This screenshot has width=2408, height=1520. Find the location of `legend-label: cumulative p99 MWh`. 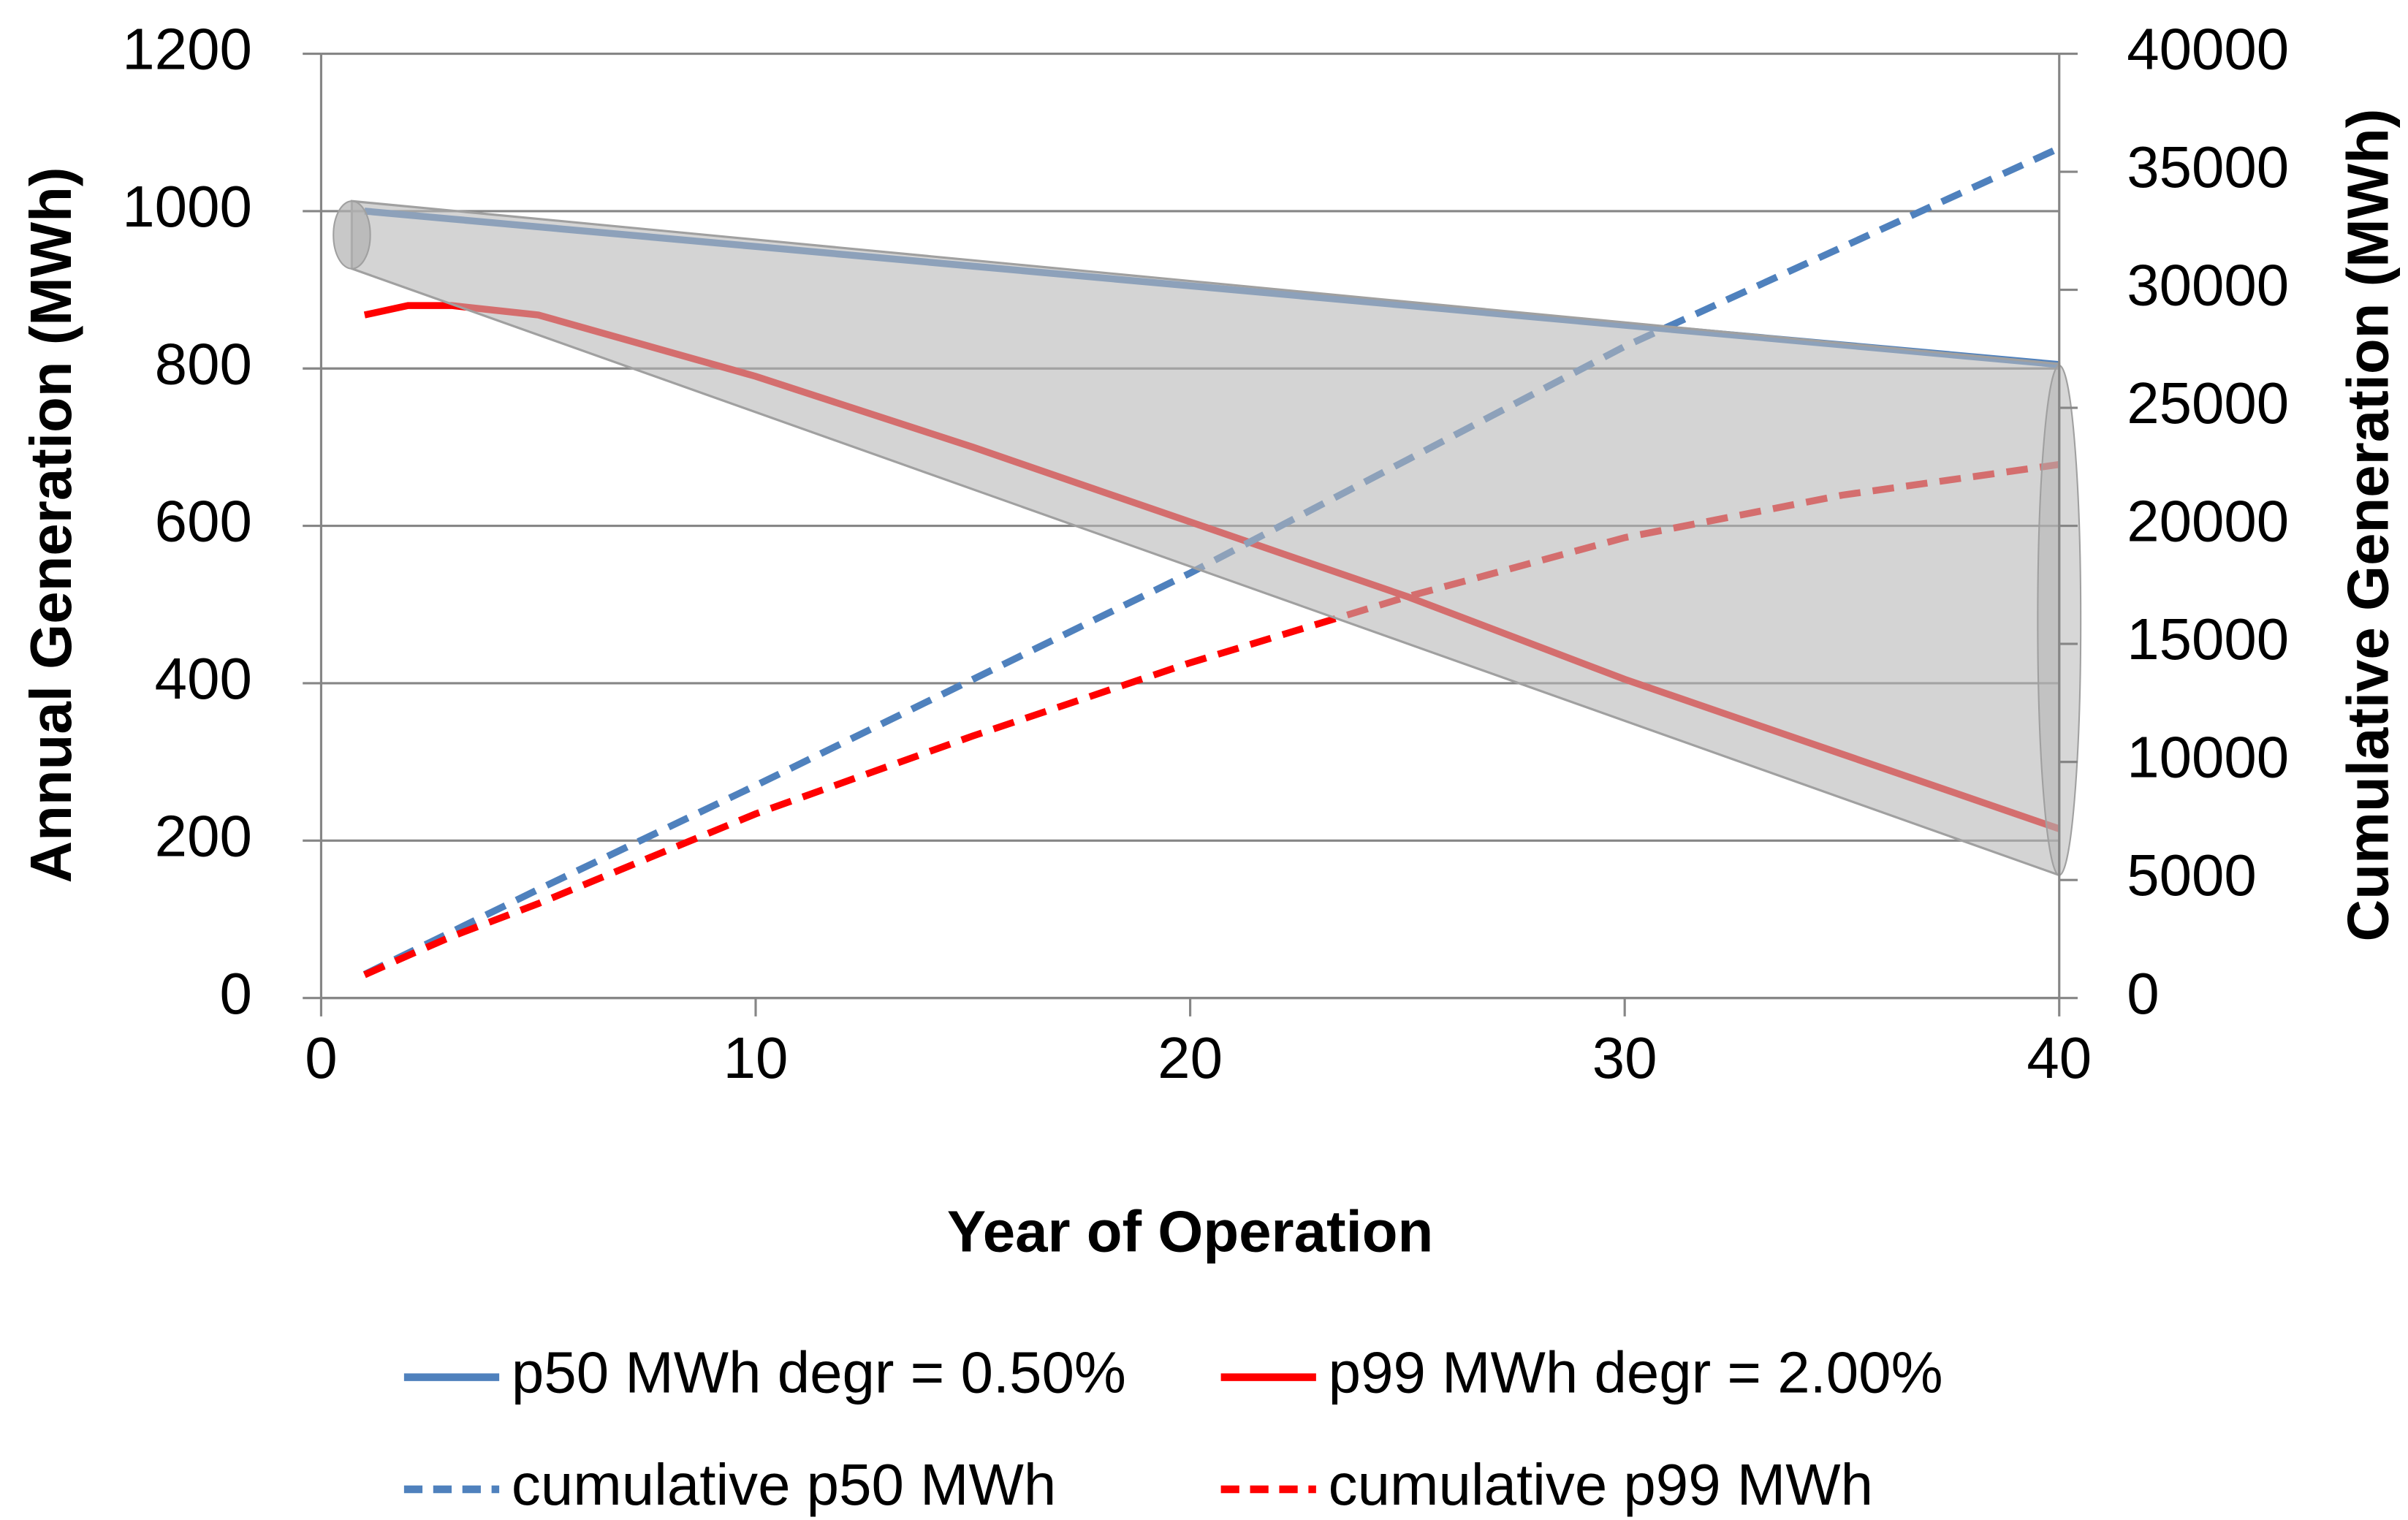

legend-label: cumulative p99 MWh is located at coordinates (1601, 1484).